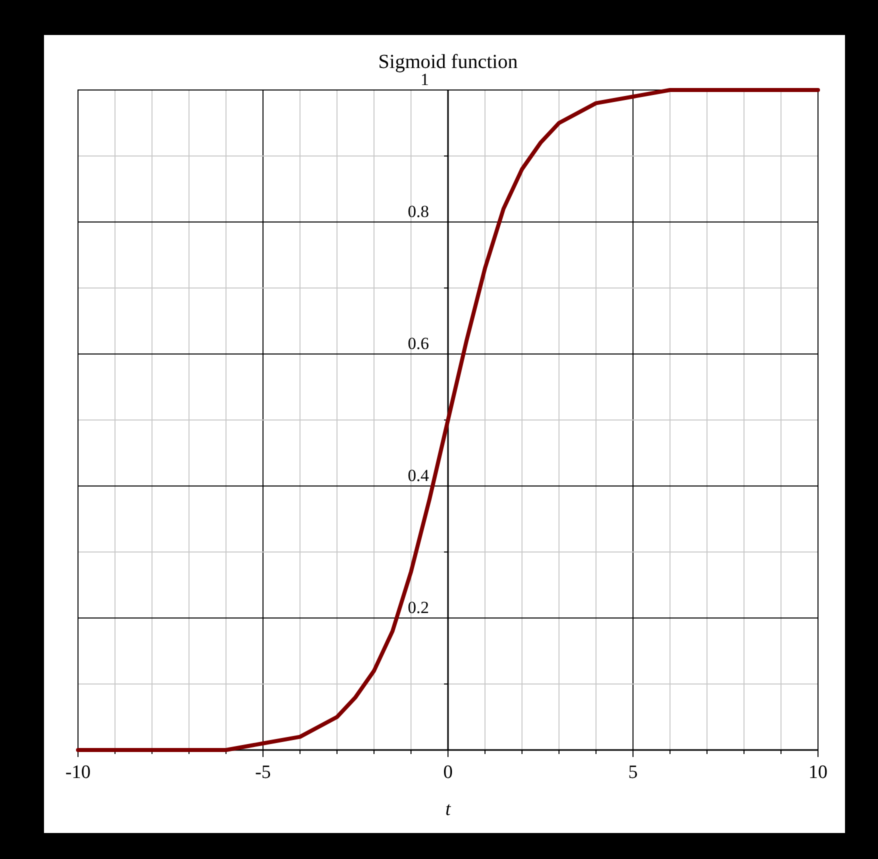  Describe the element at coordinates (418, 343) in the screenshot. I see `y-tick-label: 0.6` at that location.